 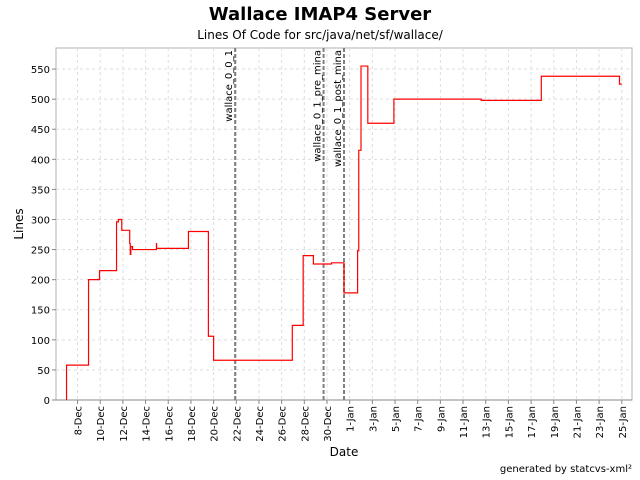 I want to click on x-axis-label: Date, so click(x=344, y=452).